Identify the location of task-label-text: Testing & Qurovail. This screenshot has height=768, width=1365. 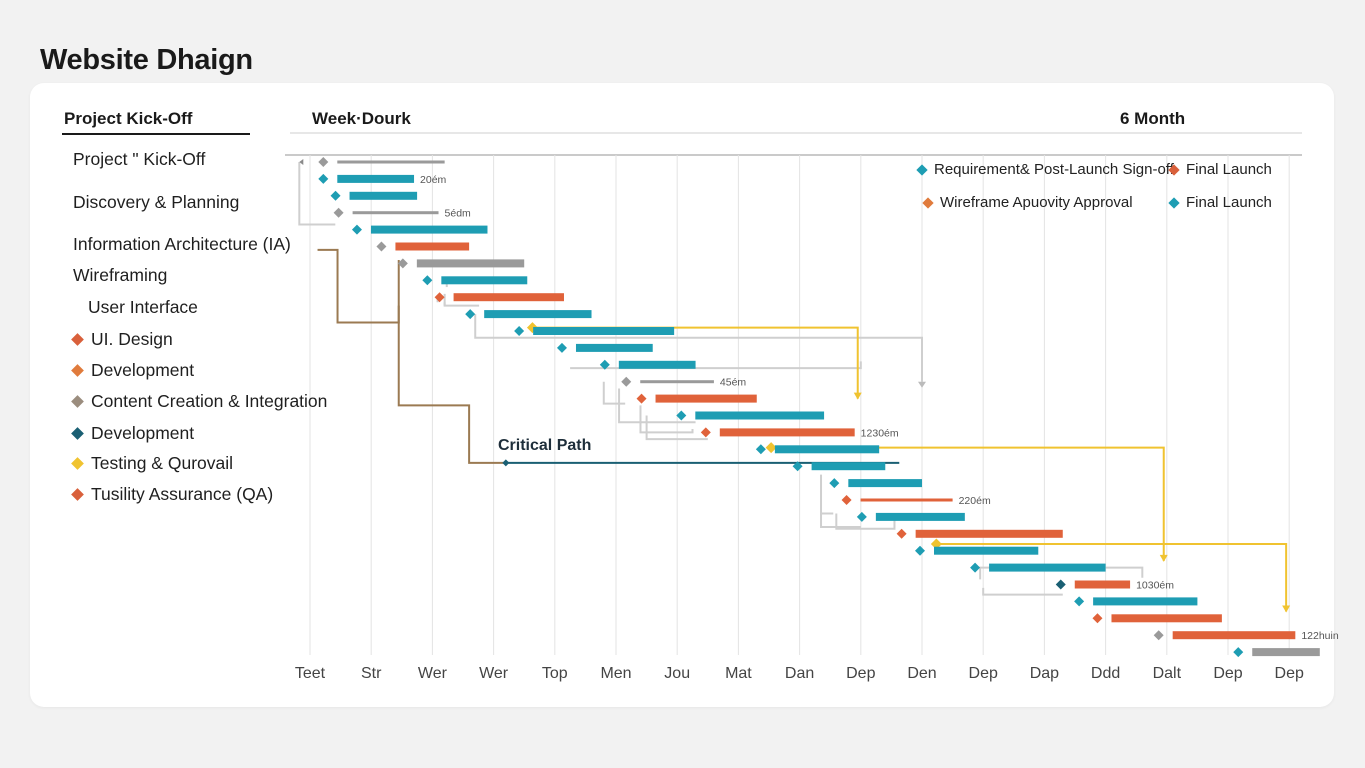
(162, 462).